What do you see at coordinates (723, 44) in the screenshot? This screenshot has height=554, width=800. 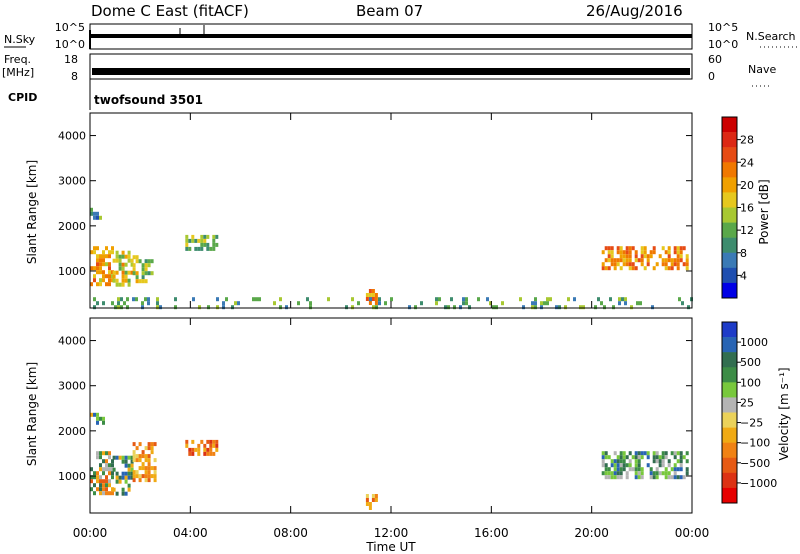 I see `sky-tick-right-bottom: 10^0` at bounding box center [723, 44].